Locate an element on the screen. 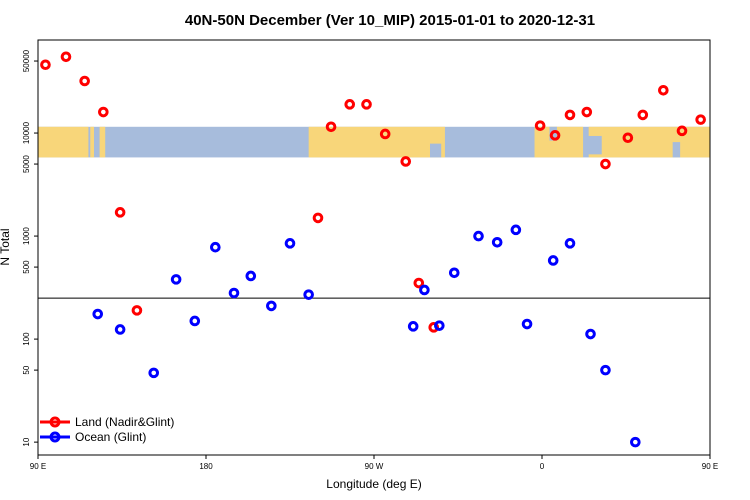 This screenshot has height=500, width=750. water-caspian is located at coordinates (676, 150).